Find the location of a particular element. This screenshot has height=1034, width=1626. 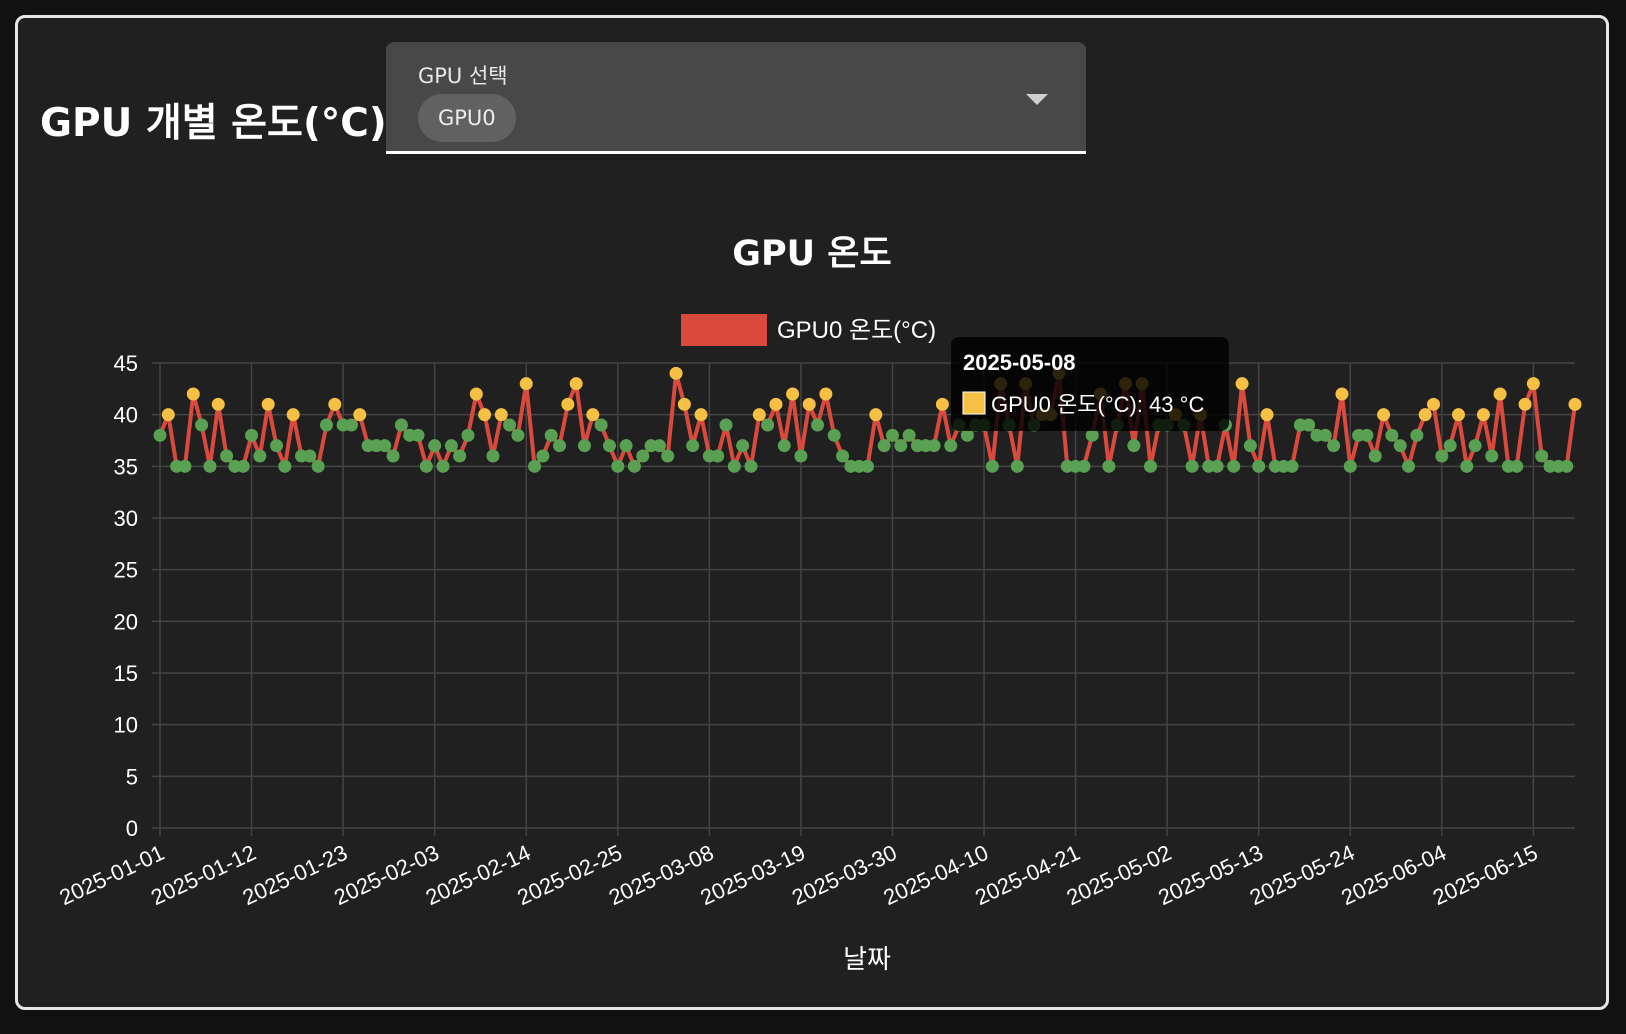

selected-gpu-chip: GPU0 is located at coordinates (467, 118).